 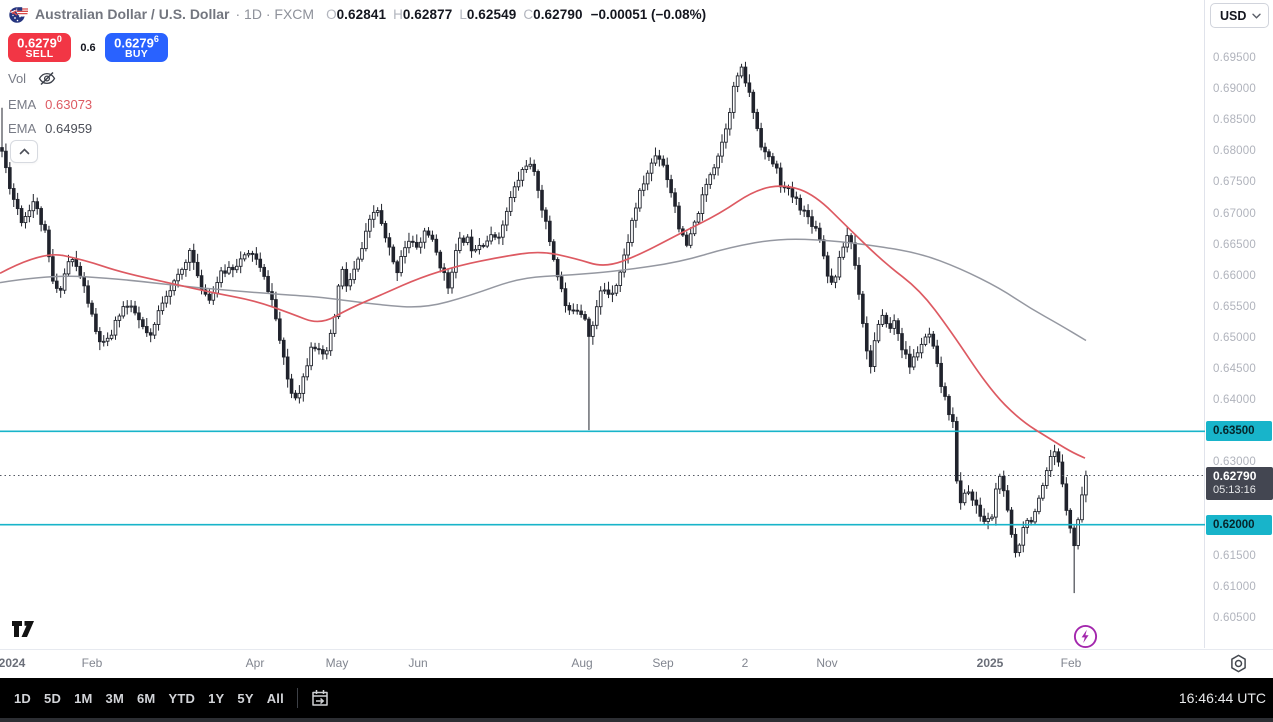 I want to click on date-range-buttons: 1D 5D 1M 3M 6M YTD 1Y 5Y All, so click(x=149, y=698).